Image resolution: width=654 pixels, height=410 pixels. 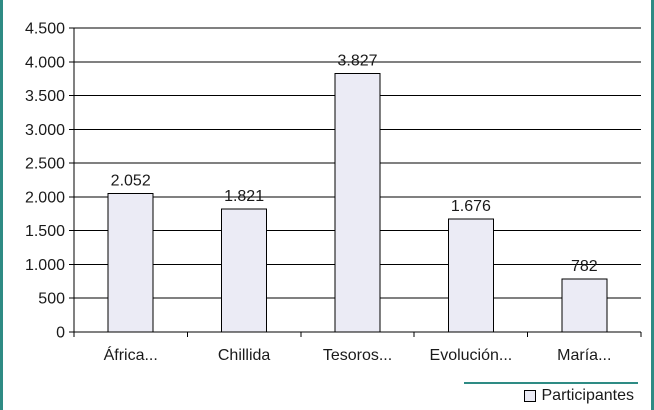 What do you see at coordinates (51, 299) in the screenshot?
I see `y-tick-label: 500` at bounding box center [51, 299].